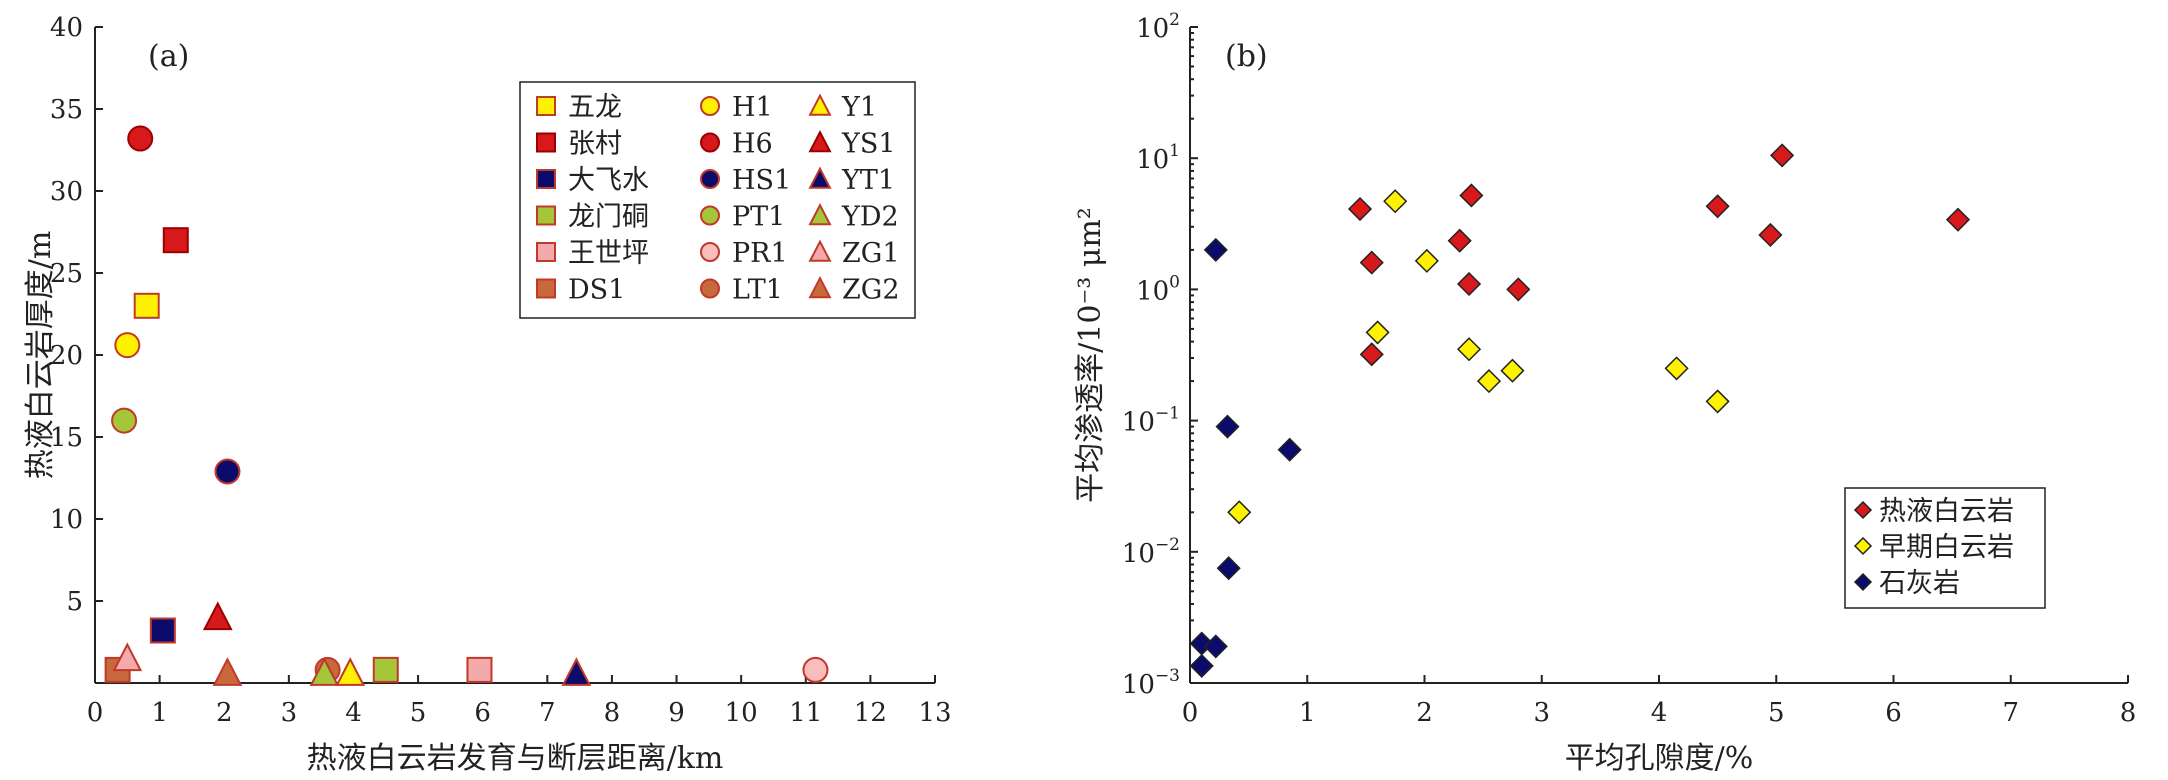  What do you see at coordinates (1167, 545) in the screenshot?
I see `y-tick-exponent: −2` at bounding box center [1167, 545].